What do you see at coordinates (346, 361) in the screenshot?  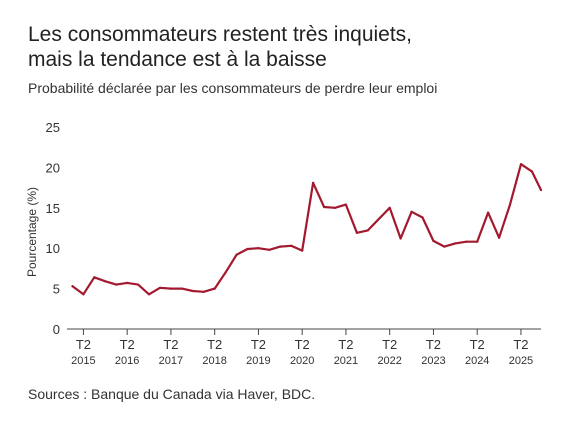 I see `x-tick-year-label: 2021` at bounding box center [346, 361].